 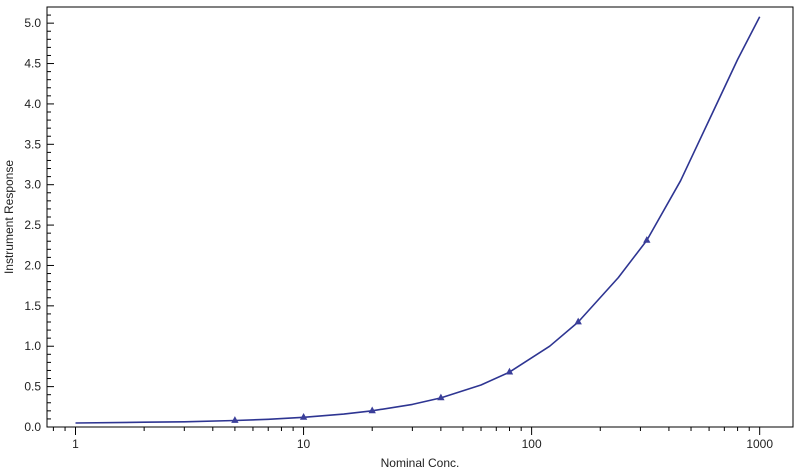 What do you see at coordinates (32, 185) in the screenshot?
I see `y-tick-label: 3.0` at bounding box center [32, 185].